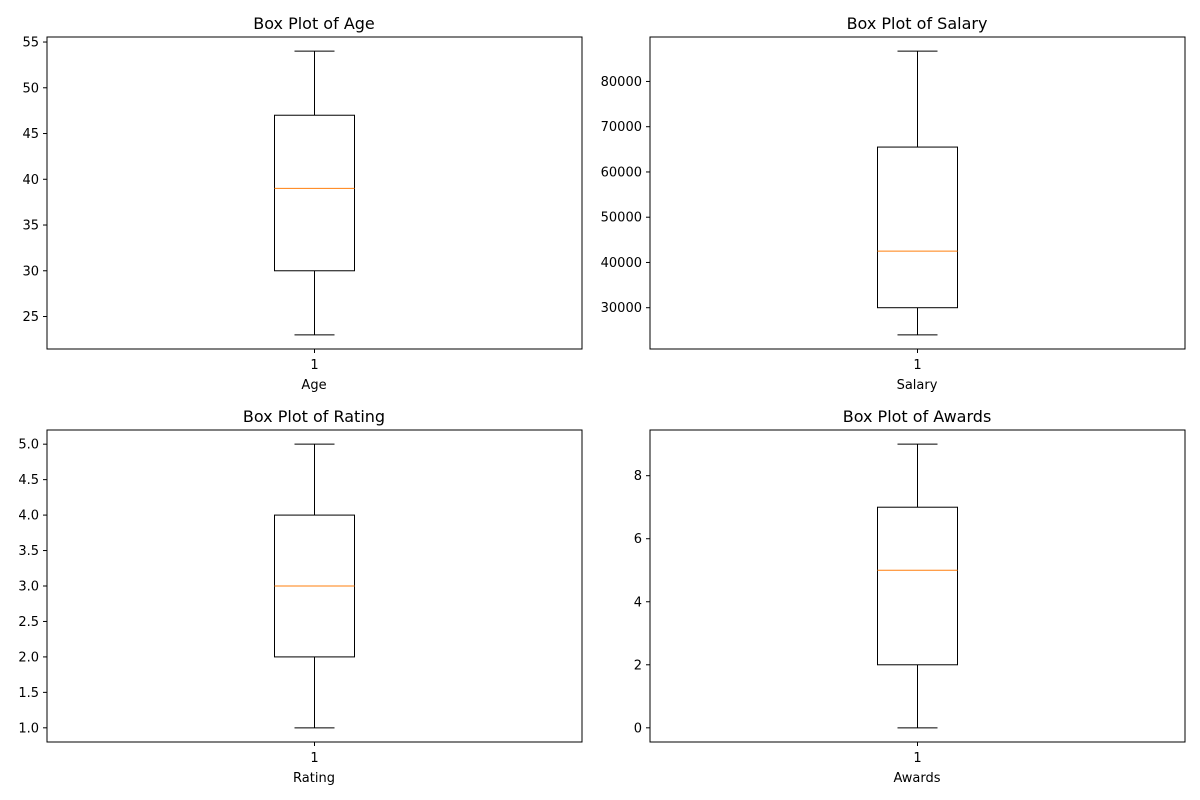 This screenshot has width=1200, height=800. What do you see at coordinates (30, 88) in the screenshot?
I see `y-tick-label: 50` at bounding box center [30, 88].